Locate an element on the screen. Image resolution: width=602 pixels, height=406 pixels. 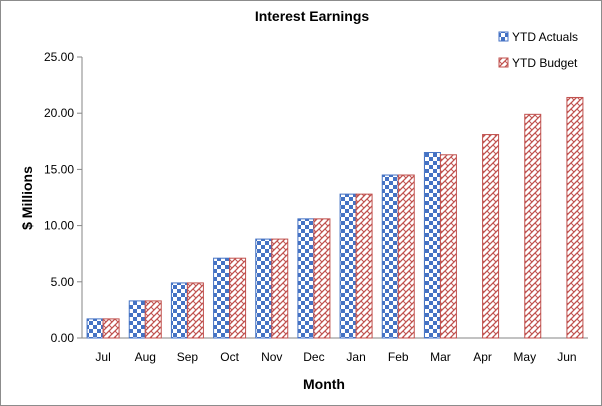
x-tick-label: Jan is located at coordinates (355, 357).